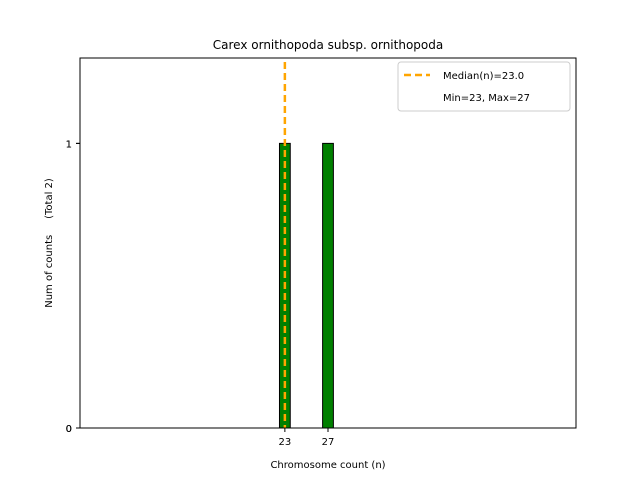 The height and width of the screenshot is (480, 640). What do you see at coordinates (49, 243) in the screenshot?
I see `y-axis-label: Num of counts (Total 2)` at bounding box center [49, 243].